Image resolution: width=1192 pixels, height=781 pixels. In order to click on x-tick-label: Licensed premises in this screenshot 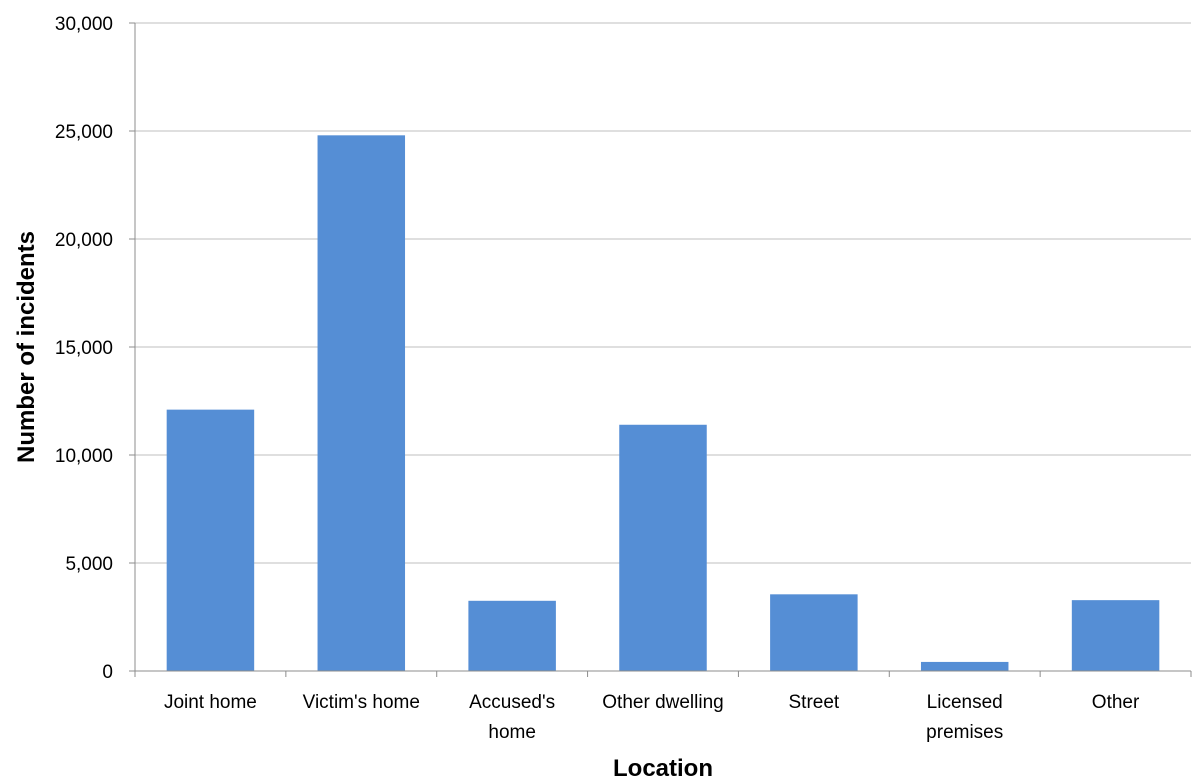, I will do `click(964, 717)`.